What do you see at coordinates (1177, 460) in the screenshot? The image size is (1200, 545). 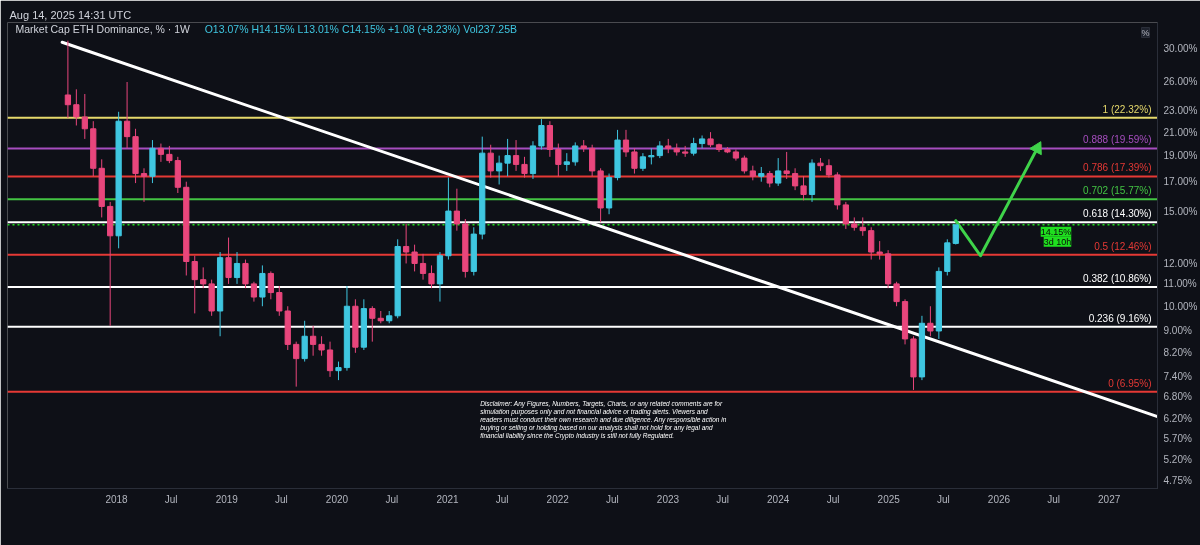 I see `y-tick-label: 5.20%` at bounding box center [1177, 460].